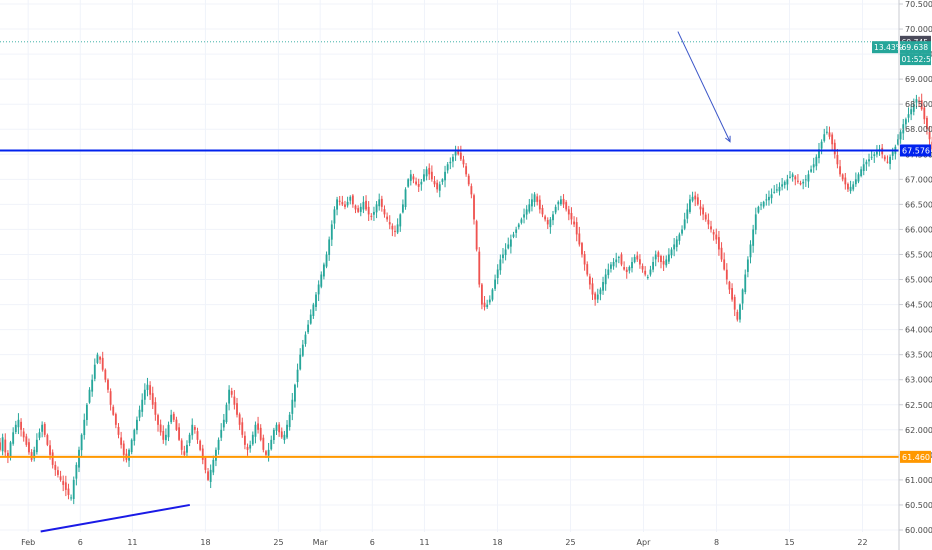  Describe the element at coordinates (918, 29) in the screenshot. I see `y-tick-label: 70.000` at that location.